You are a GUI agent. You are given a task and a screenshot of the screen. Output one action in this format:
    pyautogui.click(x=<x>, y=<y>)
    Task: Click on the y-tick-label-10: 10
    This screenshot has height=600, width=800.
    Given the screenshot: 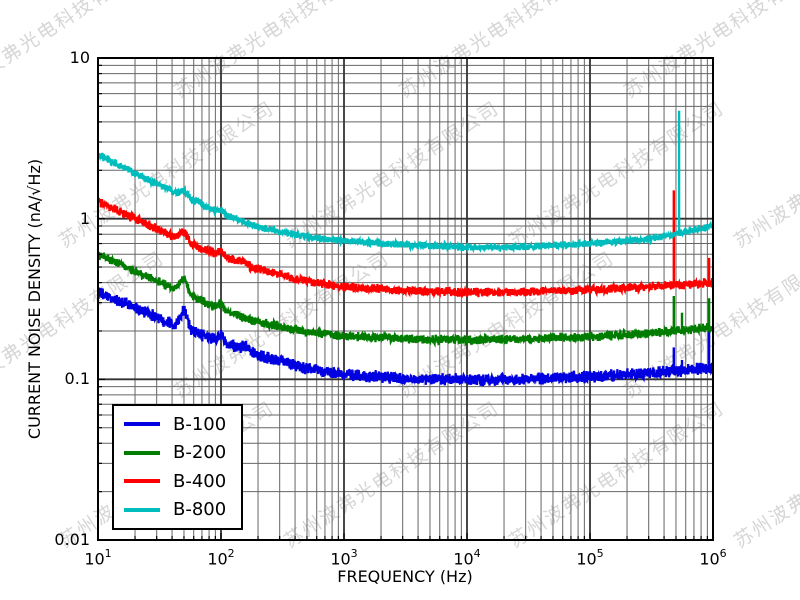 What is the action you would take?
    pyautogui.click(x=79, y=57)
    